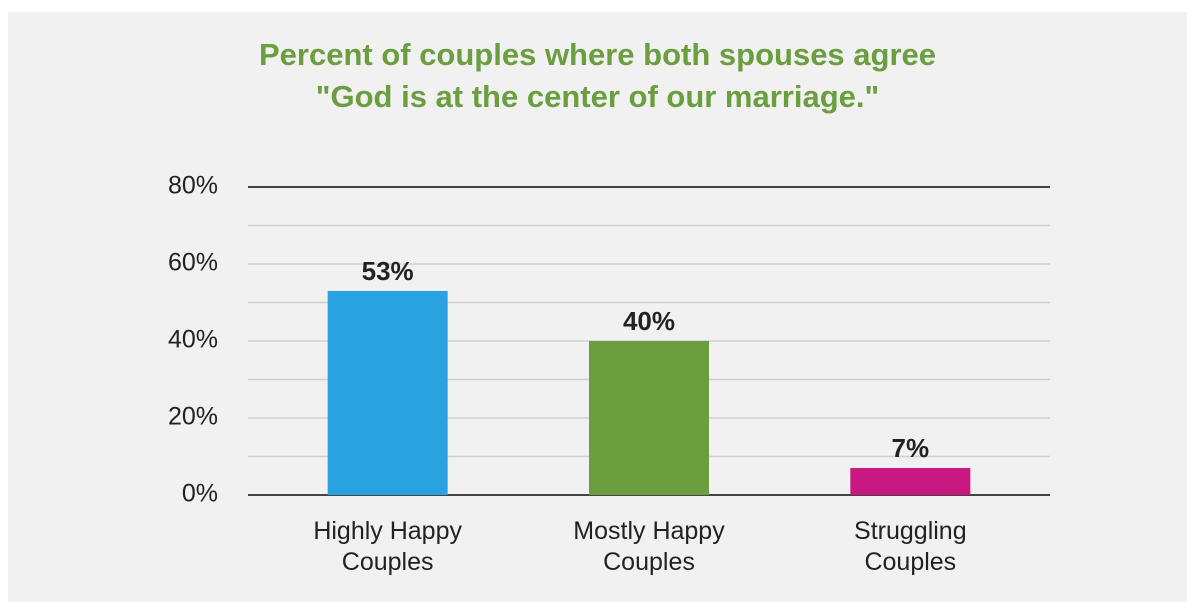 The image size is (1187, 614). What do you see at coordinates (388, 271) in the screenshot?
I see `value-label: 53%` at bounding box center [388, 271].